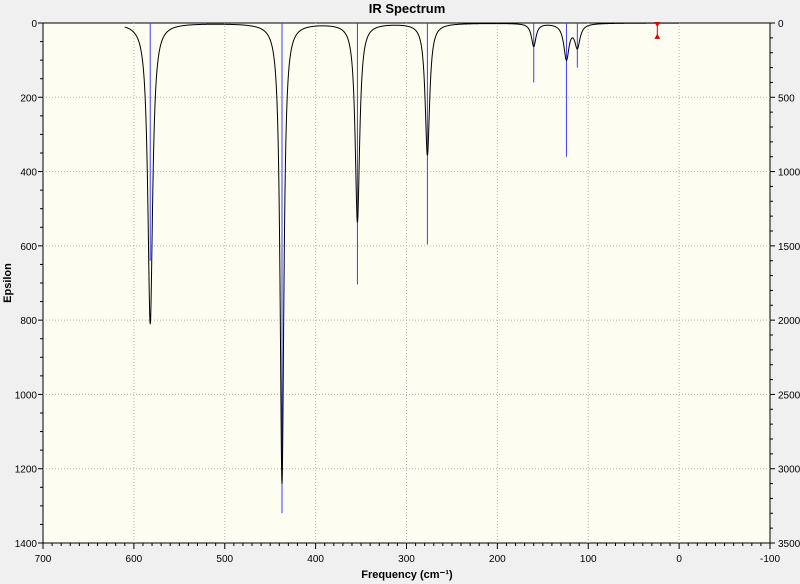 The image size is (800, 584). What do you see at coordinates (789, 470) in the screenshot?
I see `y2-tick-label: 3000` at bounding box center [789, 470].